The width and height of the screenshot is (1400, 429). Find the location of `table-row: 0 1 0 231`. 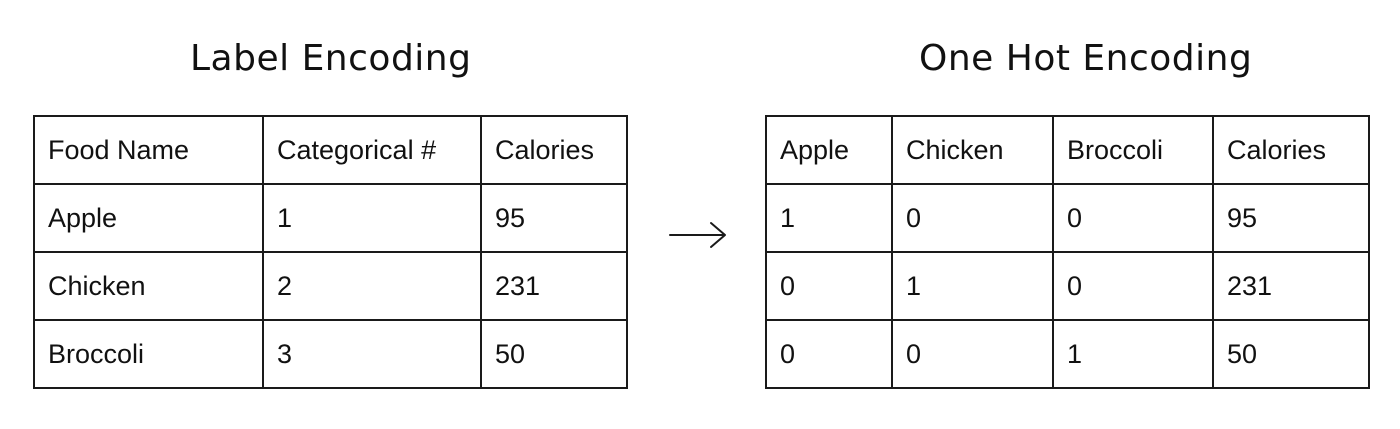

table-row: 0 1 0 231 is located at coordinates (1067, 286).